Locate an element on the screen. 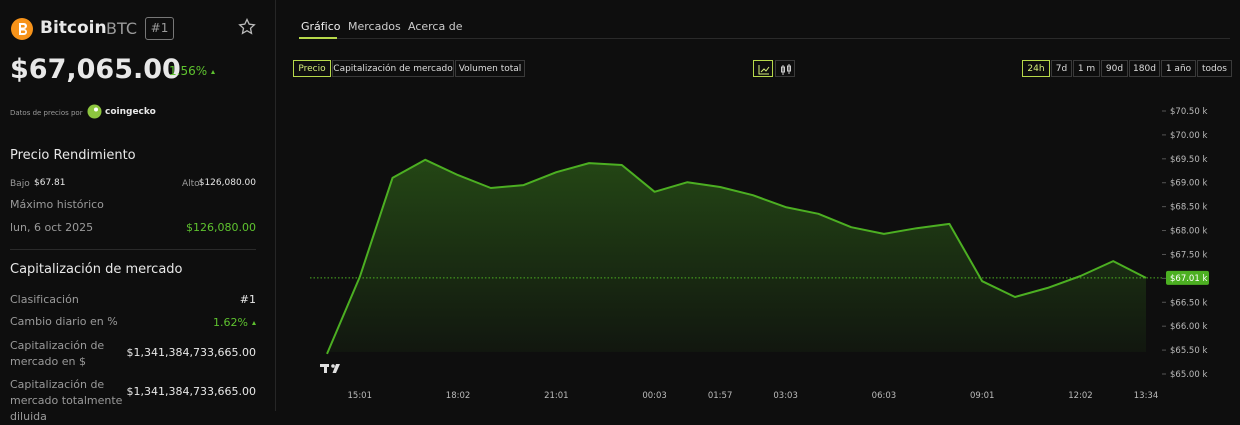  x-tick-label: 03:03 is located at coordinates (785, 396).